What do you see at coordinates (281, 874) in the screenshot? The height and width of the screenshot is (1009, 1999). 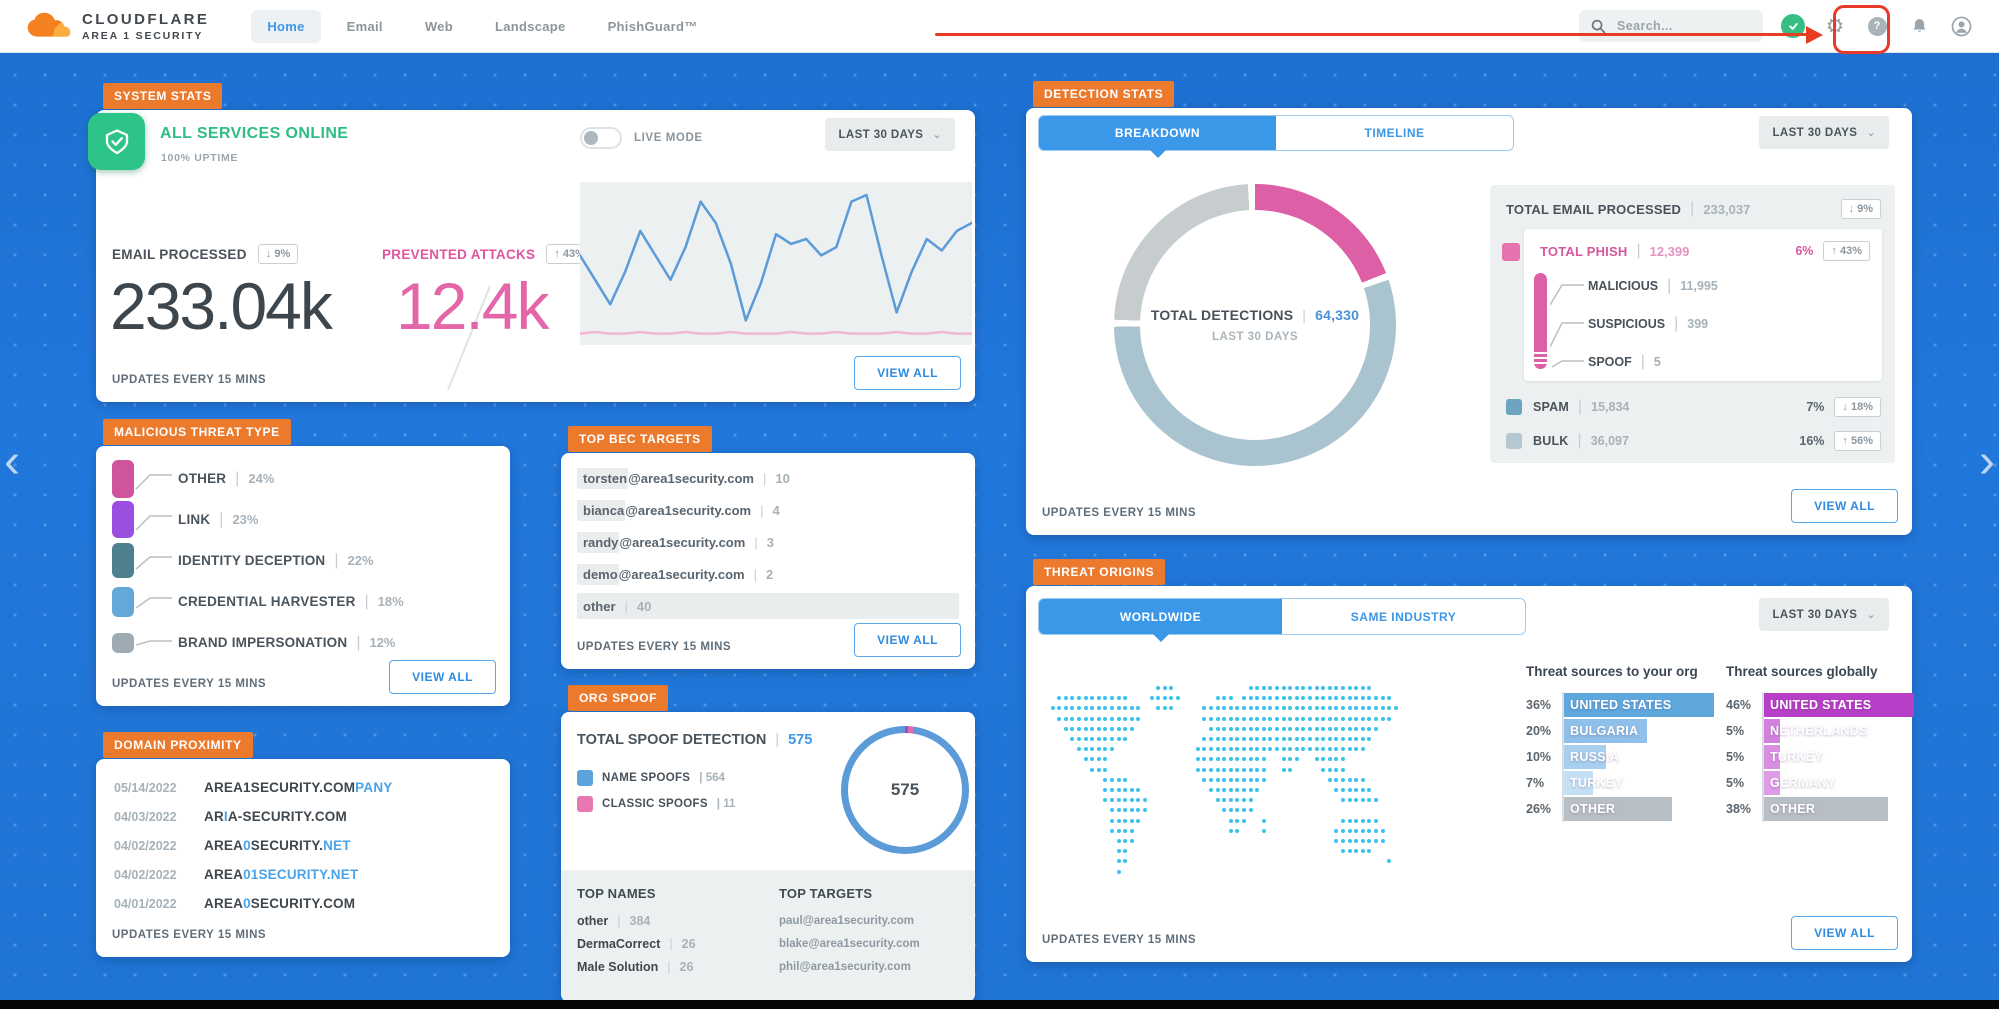 I see `domain-name: AREA01SECURITY.NET` at bounding box center [281, 874].